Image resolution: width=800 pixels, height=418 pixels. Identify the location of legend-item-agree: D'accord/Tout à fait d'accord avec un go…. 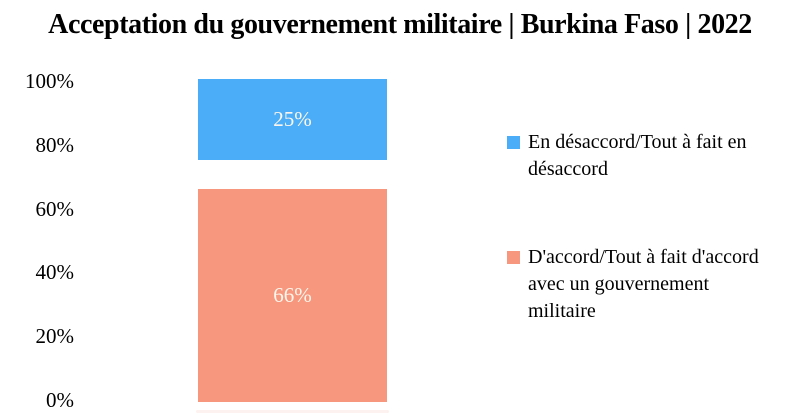
(643, 284).